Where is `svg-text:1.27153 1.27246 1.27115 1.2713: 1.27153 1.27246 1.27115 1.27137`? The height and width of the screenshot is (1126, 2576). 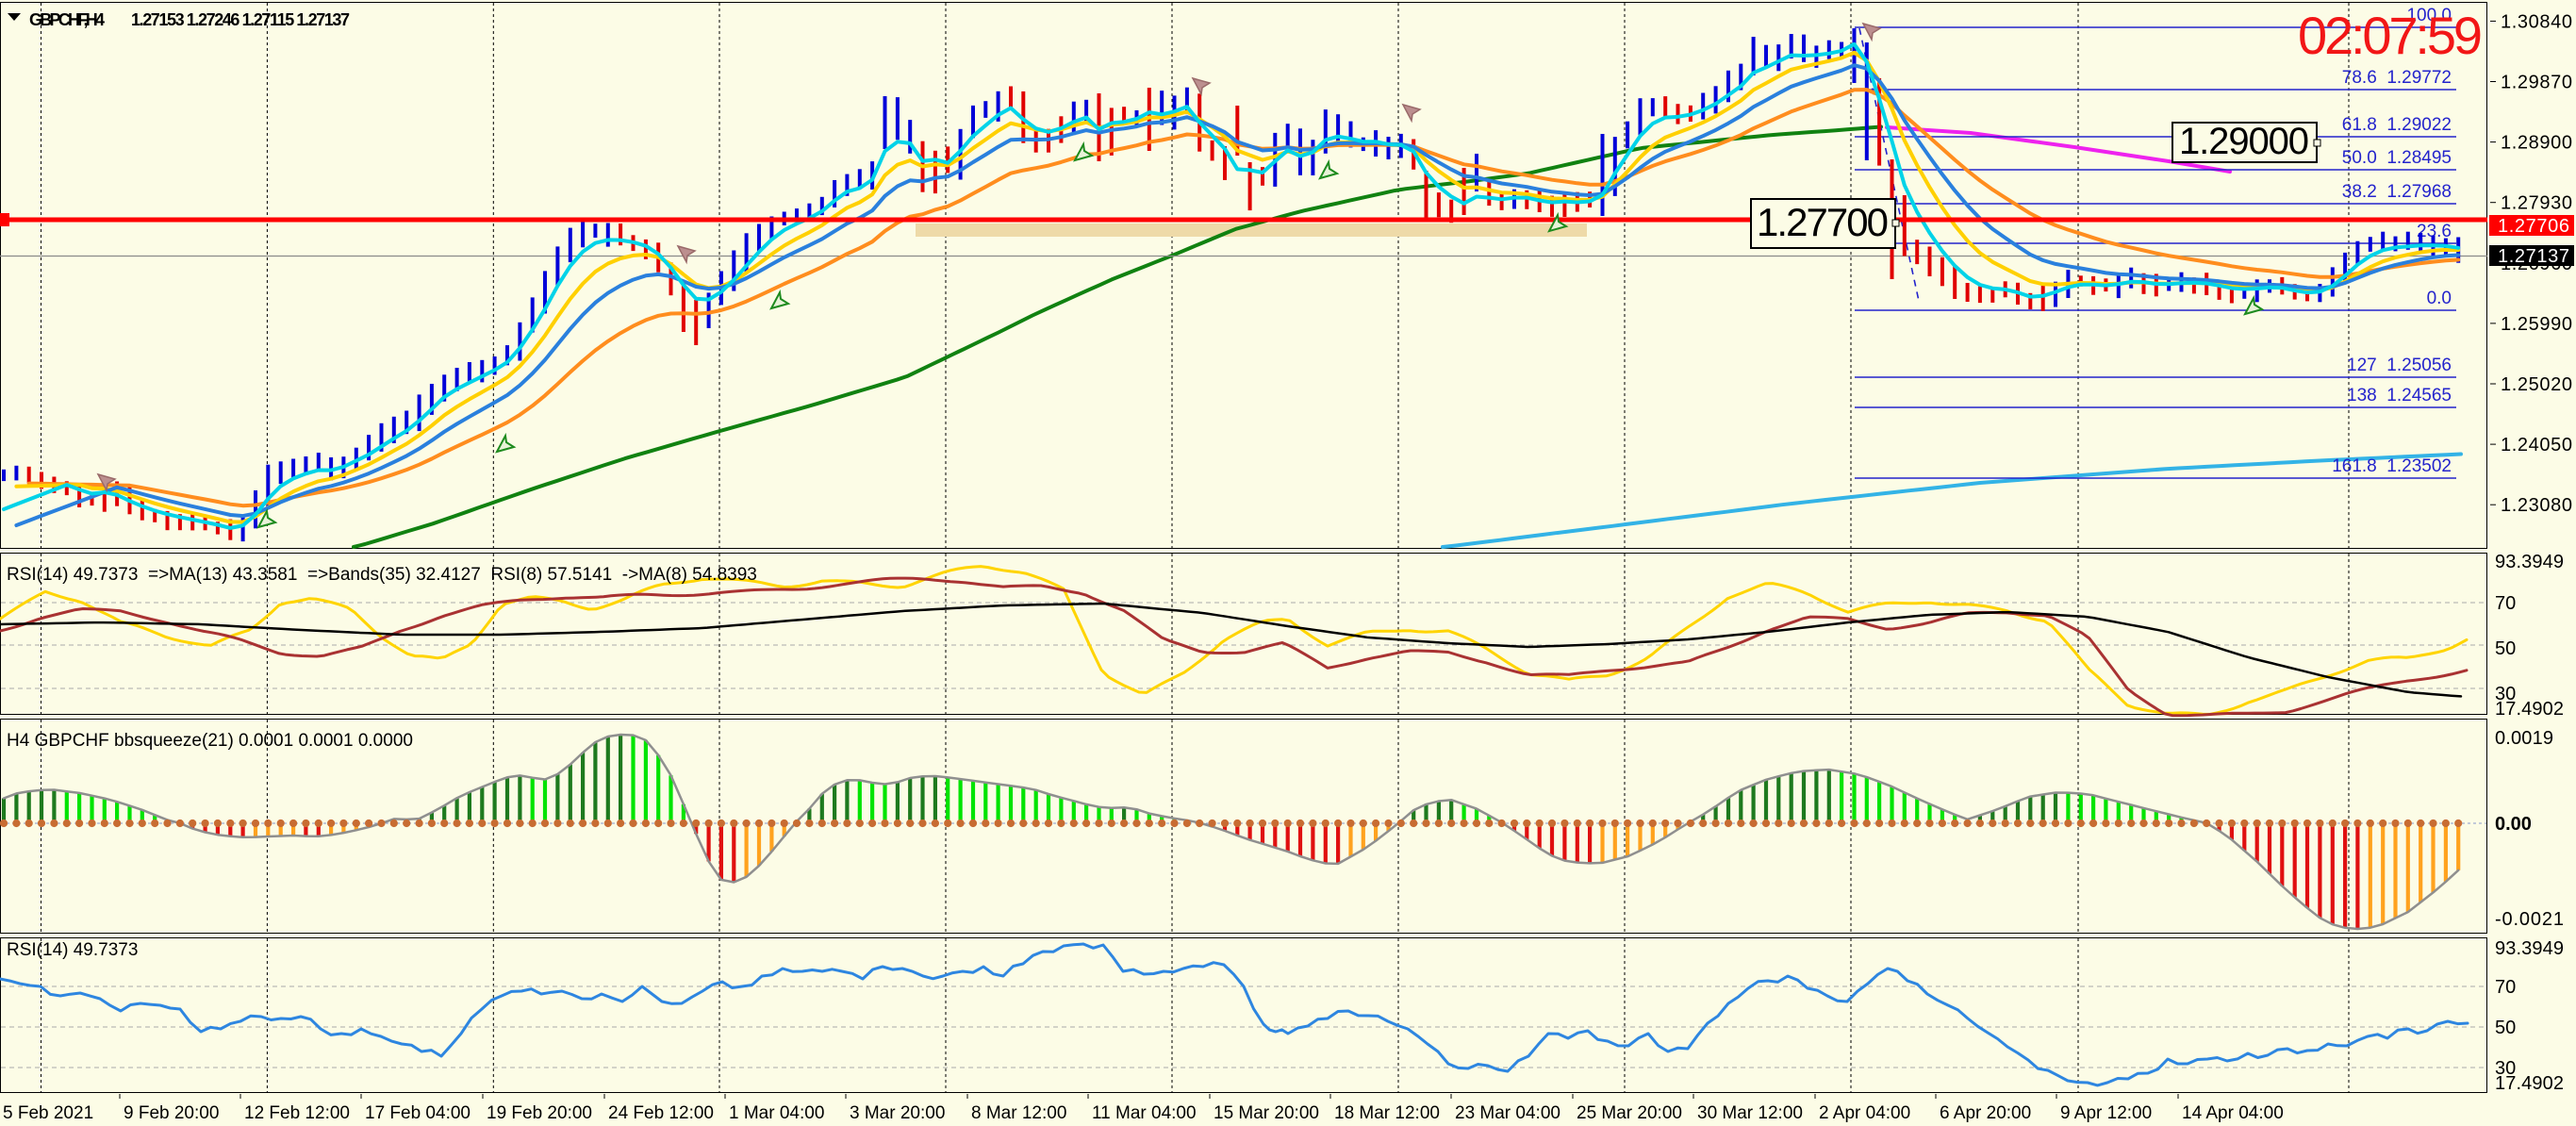
svg-text:1.27153 1.27246 1.27115 1.2713: 1.27153 1.27246 1.27115 1.27137 is located at coordinates (240, 19).